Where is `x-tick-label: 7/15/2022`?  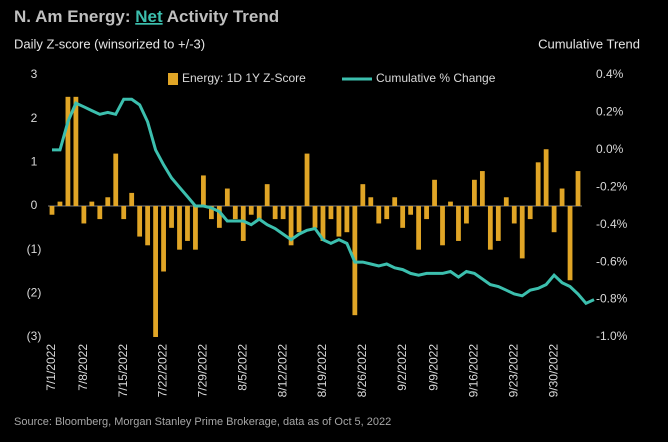
x-tick-label: 7/15/2022 is located at coordinates (123, 371).